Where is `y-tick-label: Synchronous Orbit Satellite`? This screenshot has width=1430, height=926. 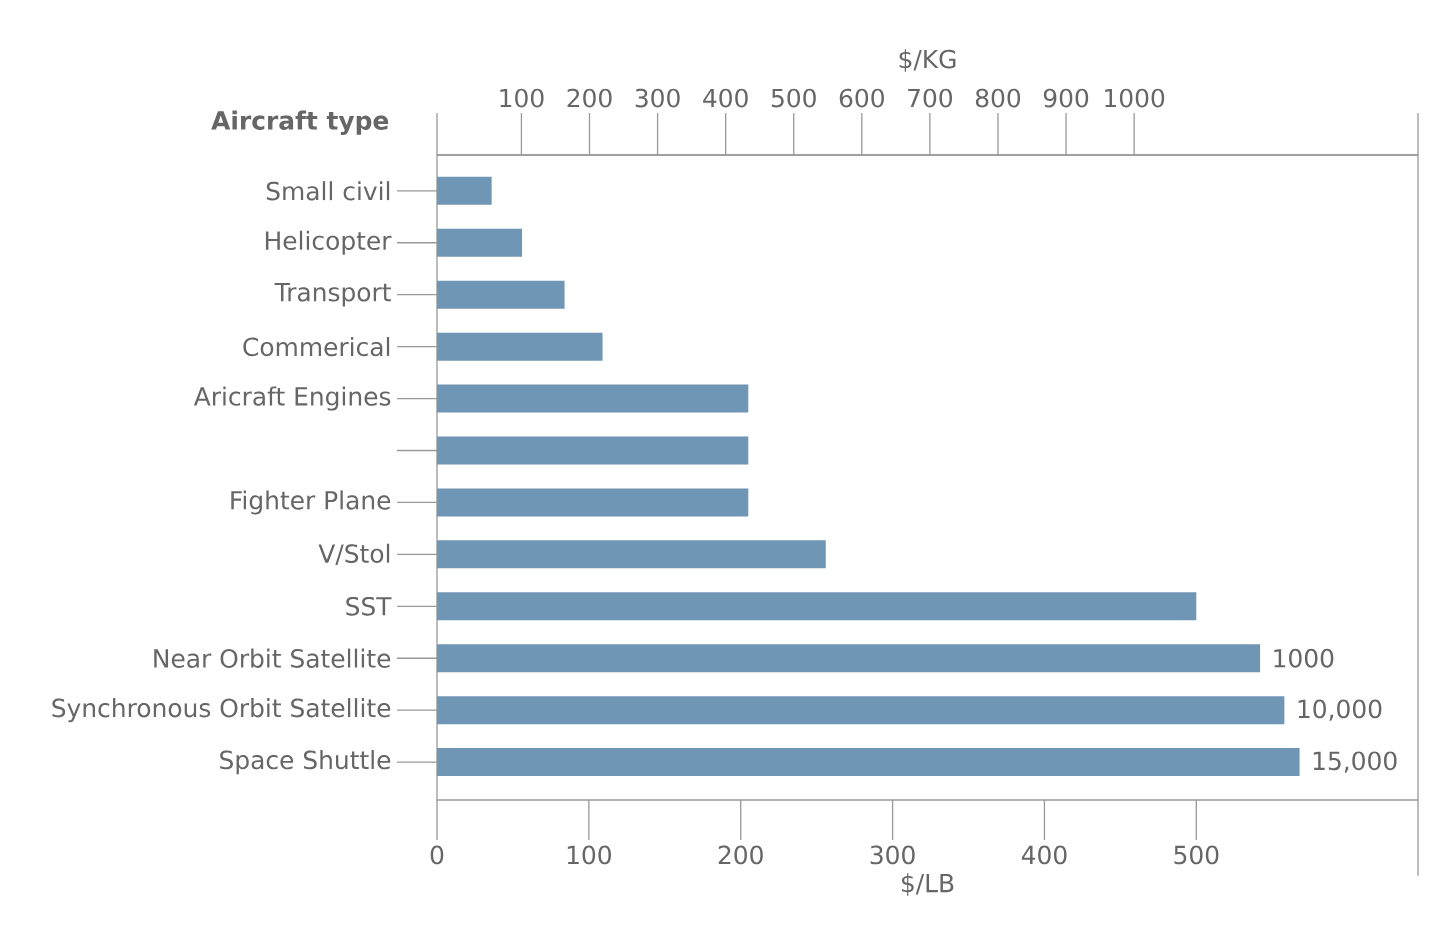
y-tick-label: Synchronous Orbit Satellite is located at coordinates (221, 710).